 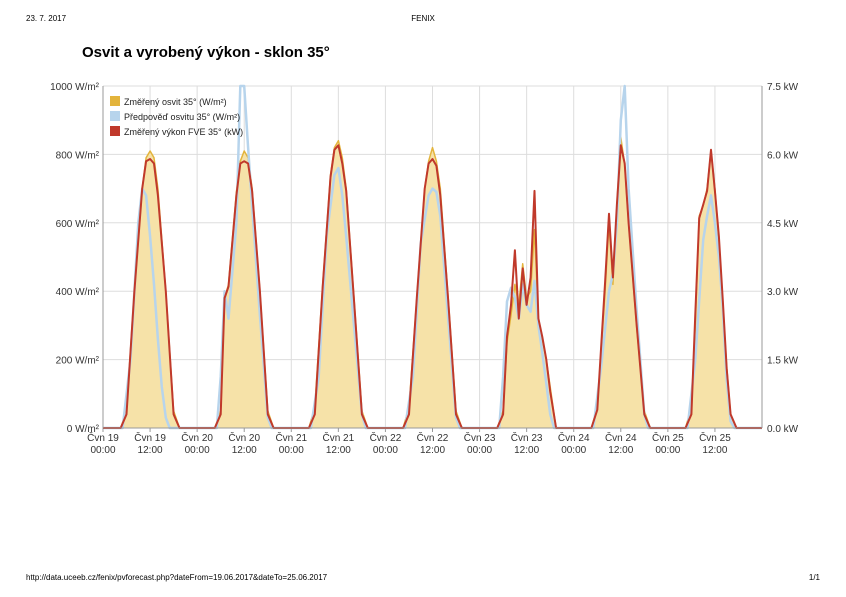 What do you see at coordinates (182, 117) in the screenshot?
I see `legend-label: Předpověď osvitu 35° (W/m²)` at bounding box center [182, 117].